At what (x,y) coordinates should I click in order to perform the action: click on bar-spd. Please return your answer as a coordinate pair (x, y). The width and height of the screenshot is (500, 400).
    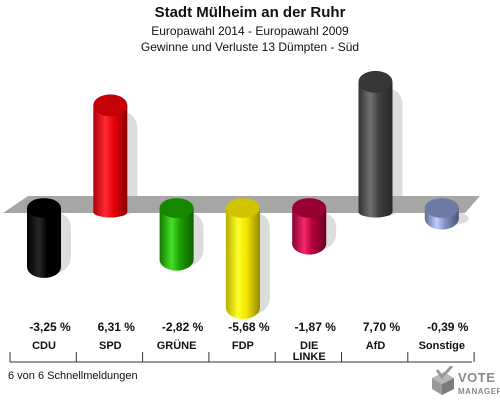
    Looking at the image, I should click on (110, 156).